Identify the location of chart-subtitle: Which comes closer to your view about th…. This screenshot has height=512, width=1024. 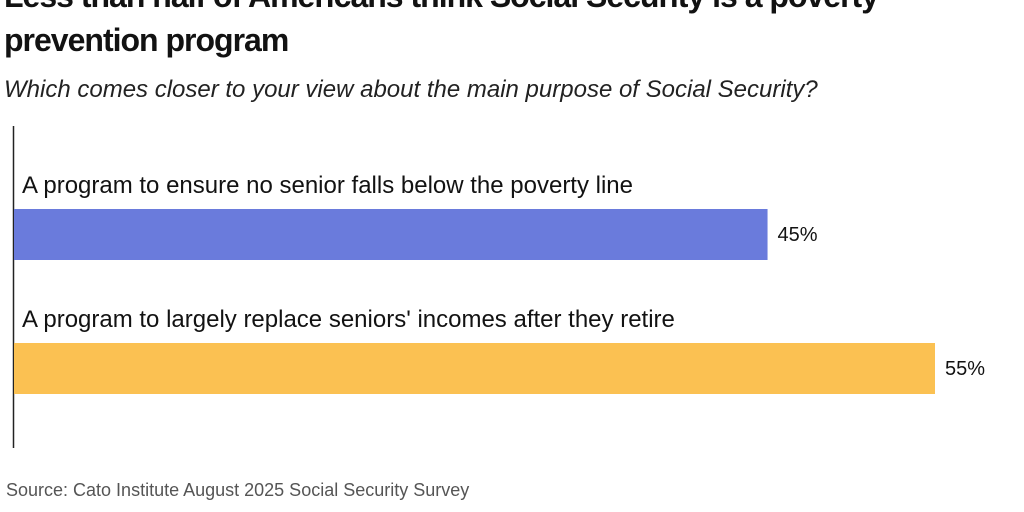
(411, 89).